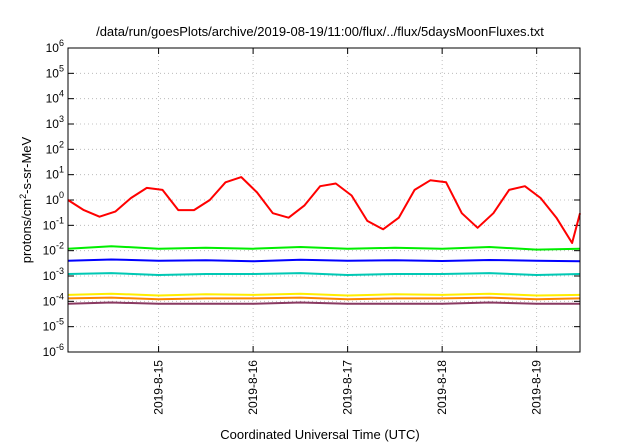 The width and height of the screenshot is (640, 448). Describe the element at coordinates (53, 274) in the screenshot. I see `y-tick-label: 10⁻³` at that location.